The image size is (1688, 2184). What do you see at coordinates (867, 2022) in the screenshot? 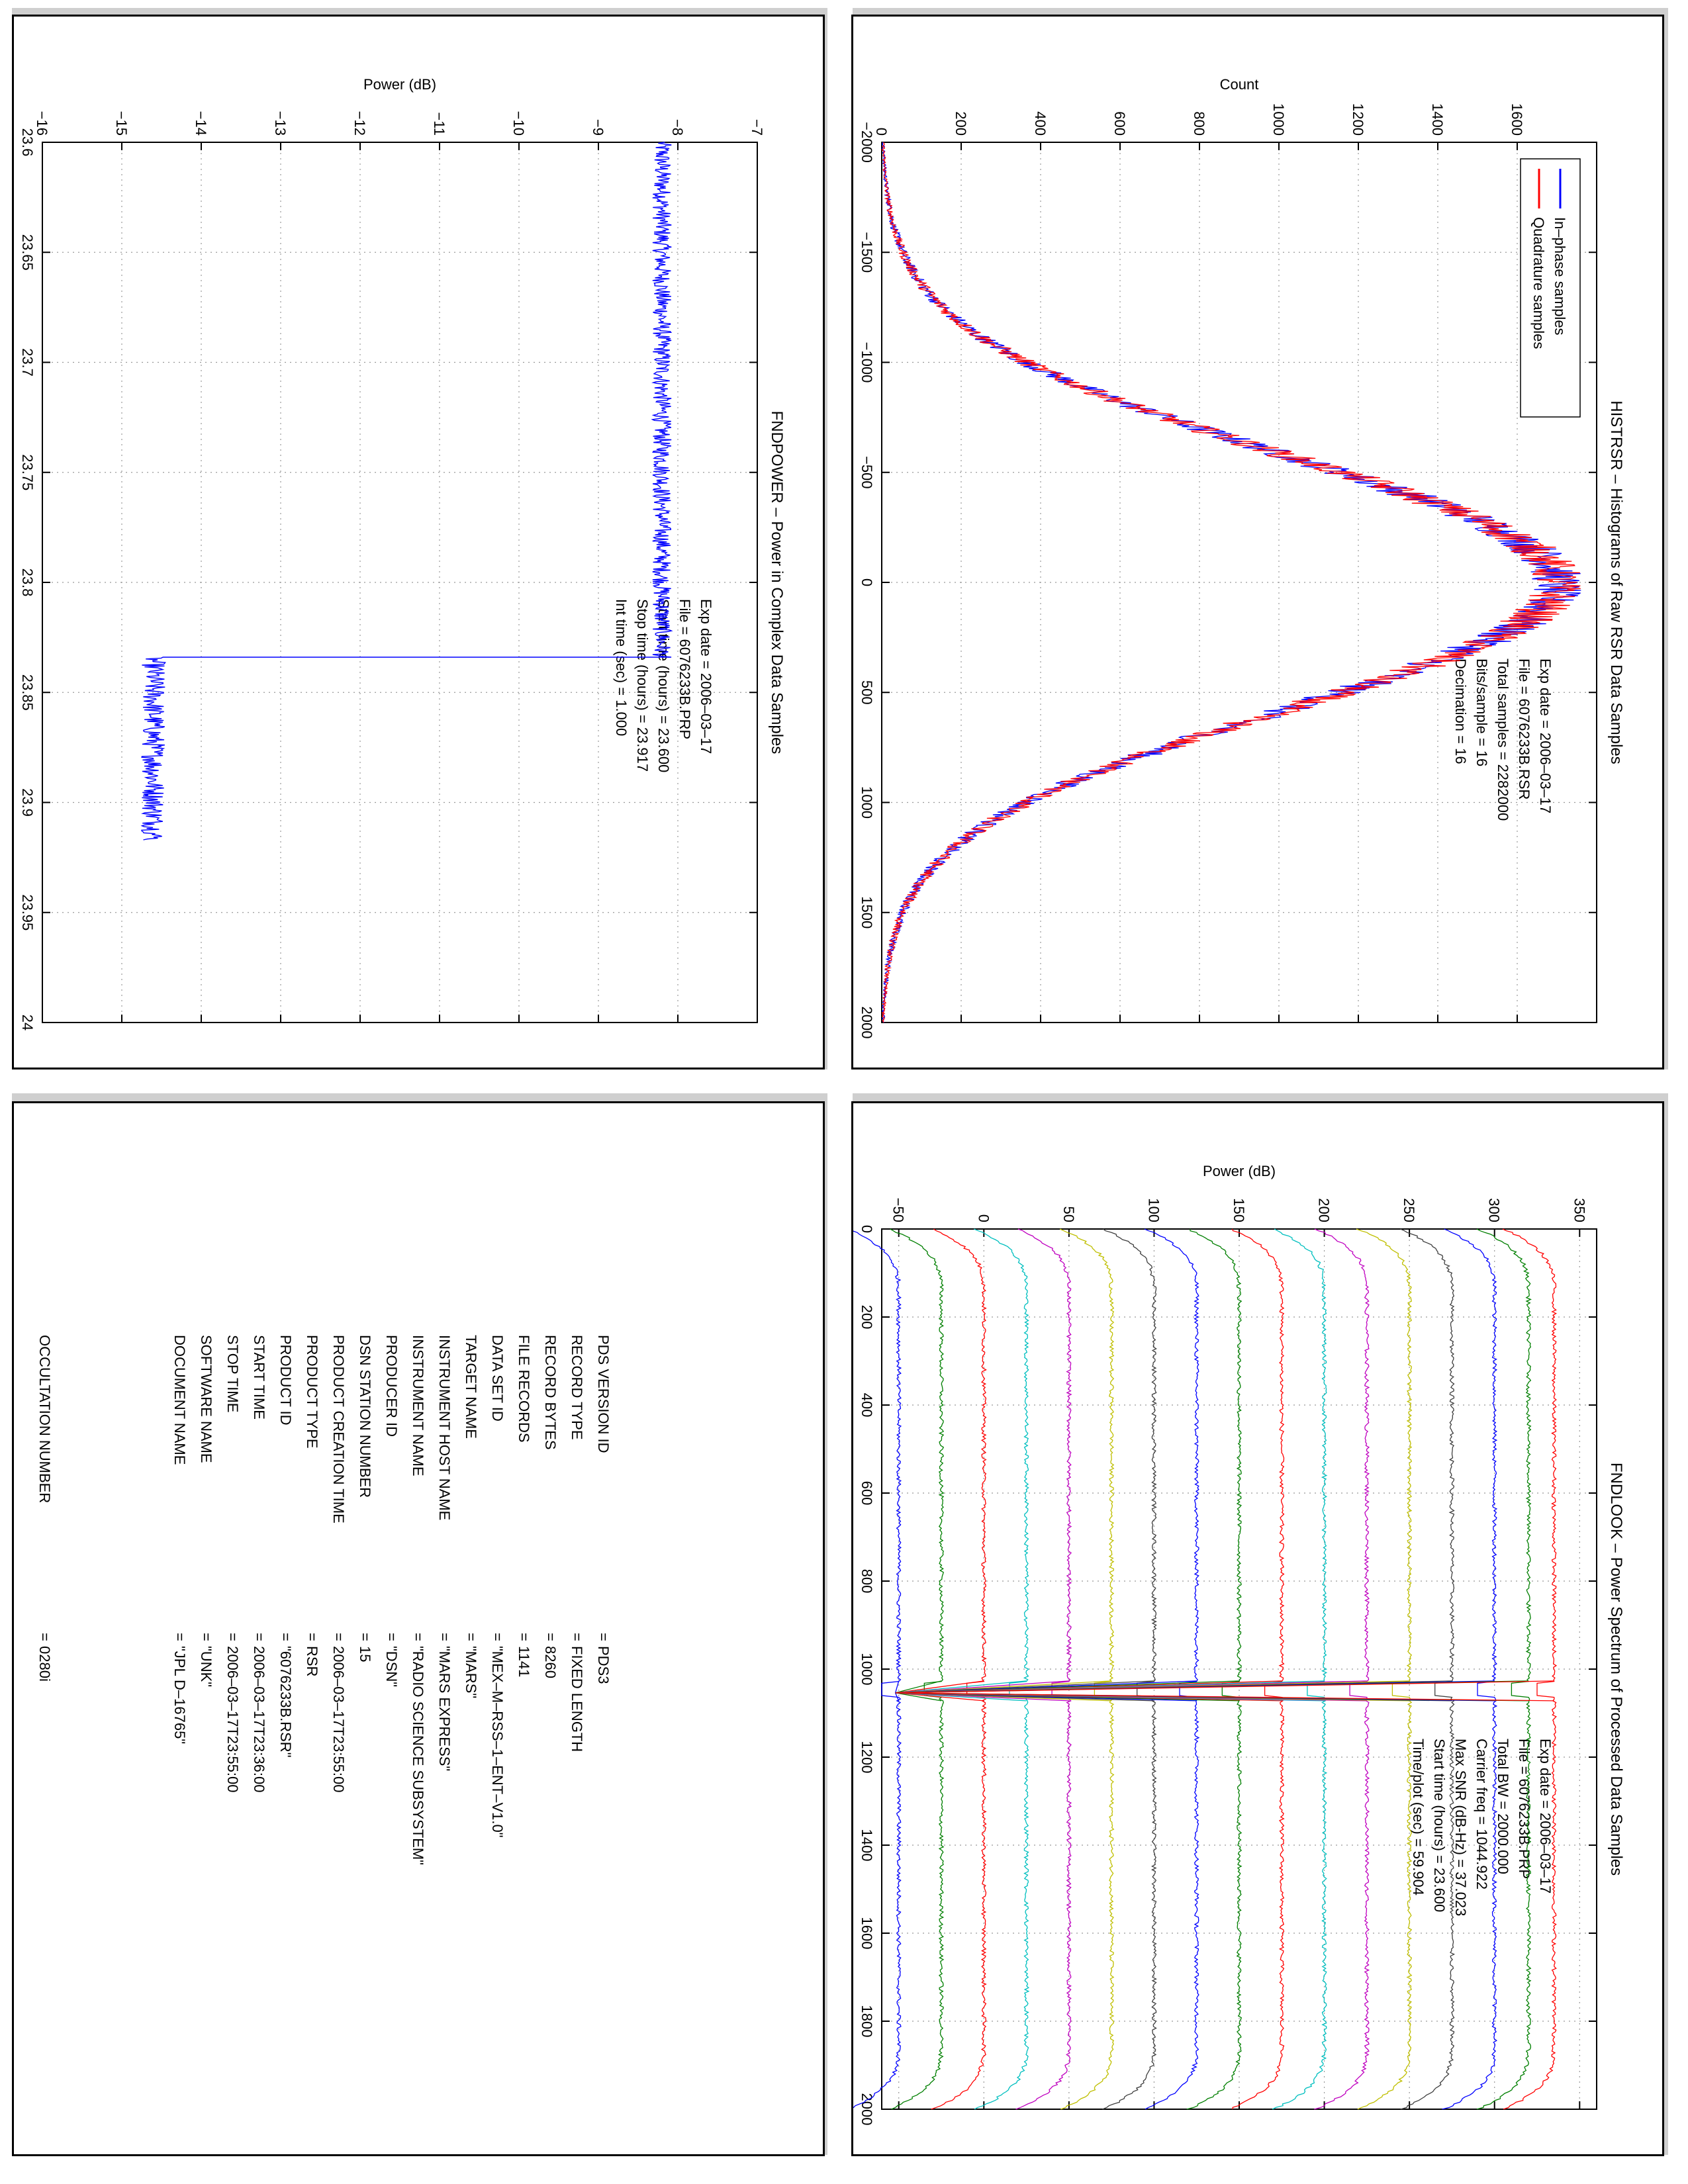
I see `x-tick-label: 1800` at bounding box center [867, 2022].